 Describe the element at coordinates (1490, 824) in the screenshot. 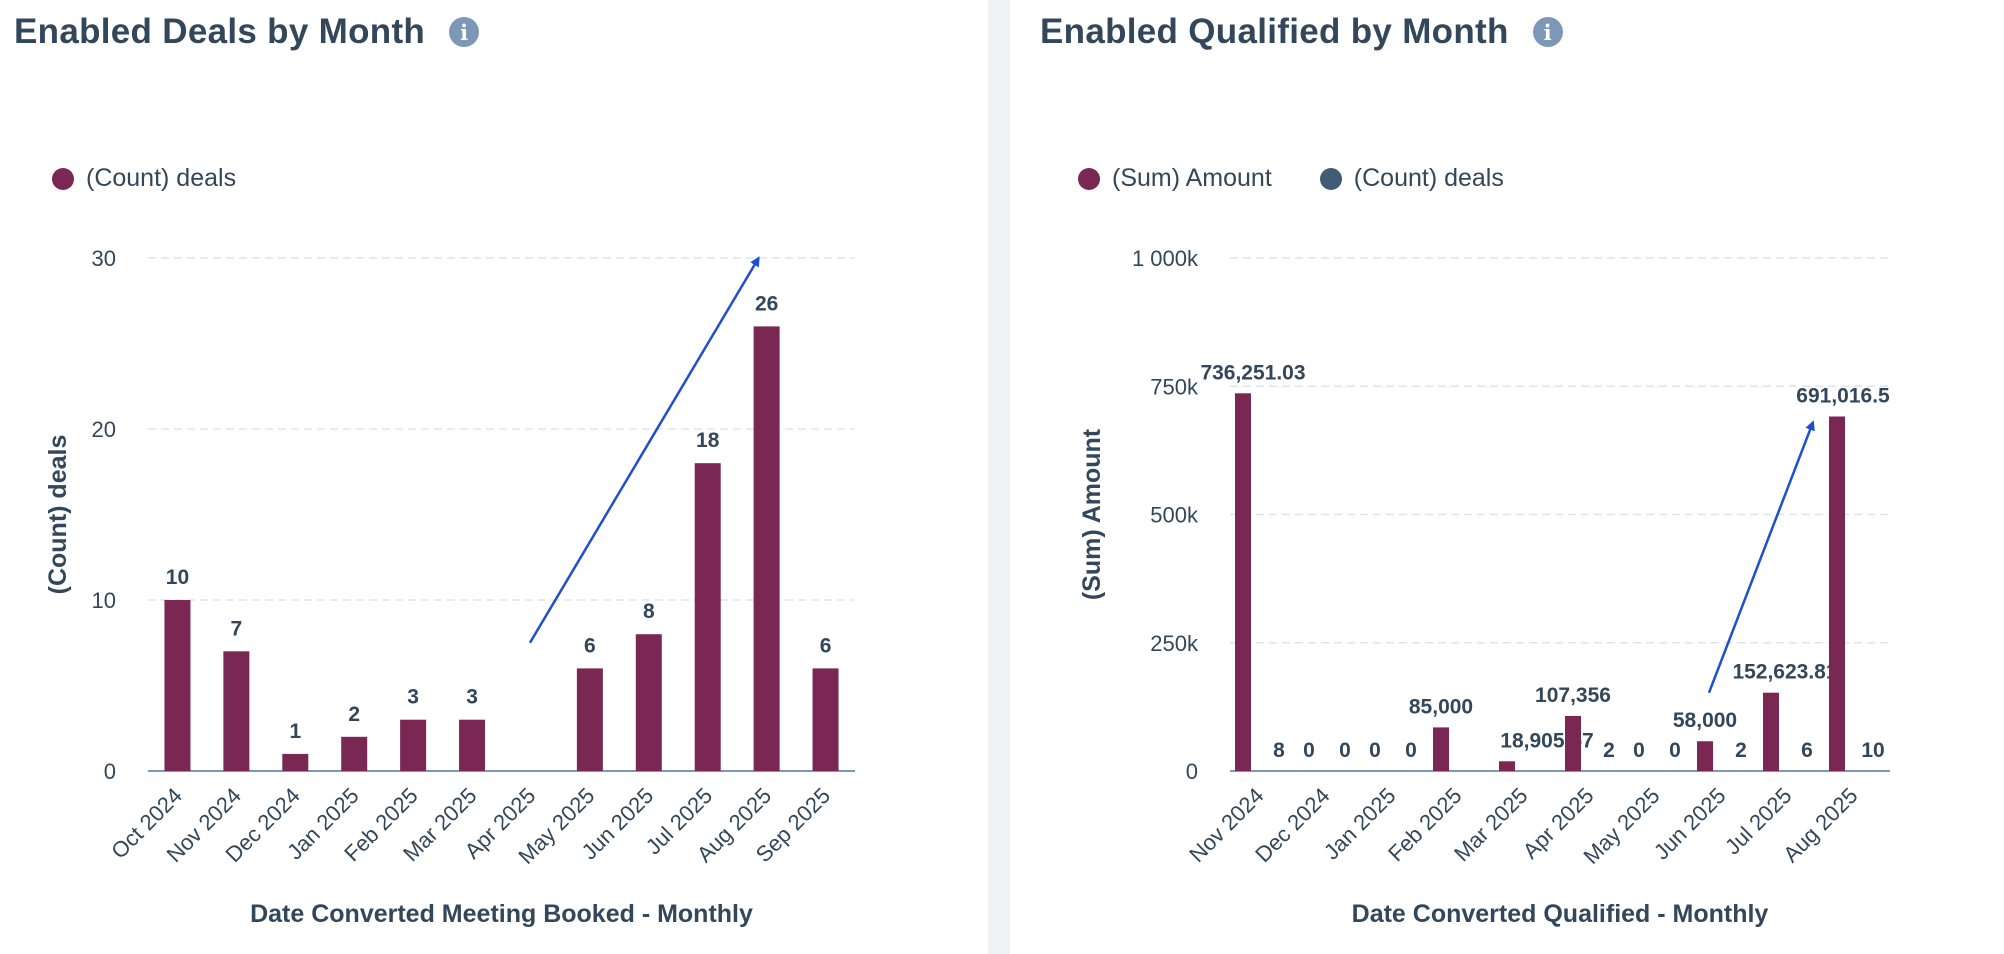

I see `x-tick-label: Mar 2025` at that location.